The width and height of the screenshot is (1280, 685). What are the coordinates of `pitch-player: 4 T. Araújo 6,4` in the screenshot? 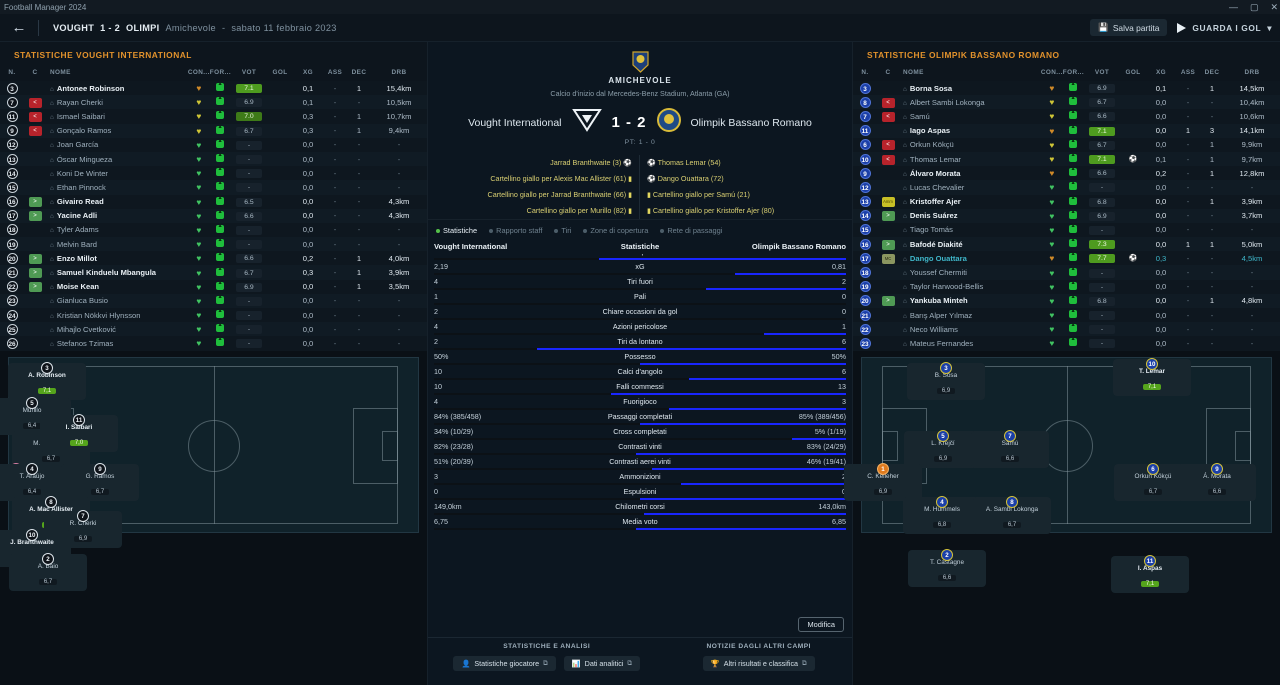 It's located at (35, 481).